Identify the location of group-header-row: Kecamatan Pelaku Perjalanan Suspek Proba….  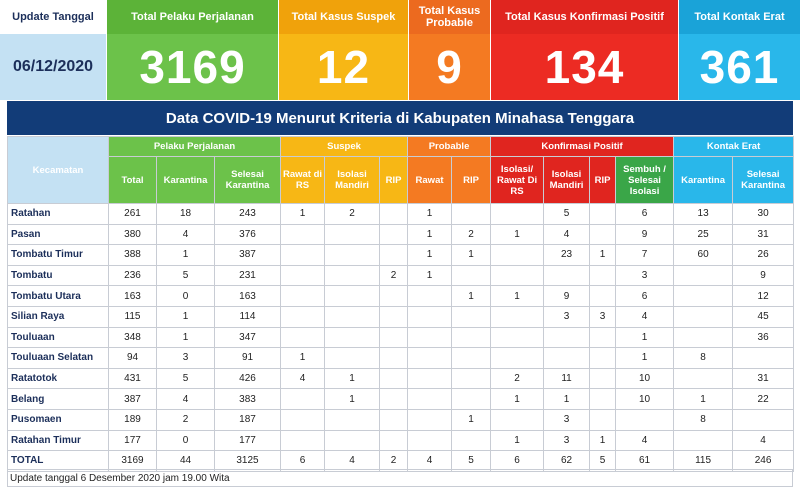
(401, 170).